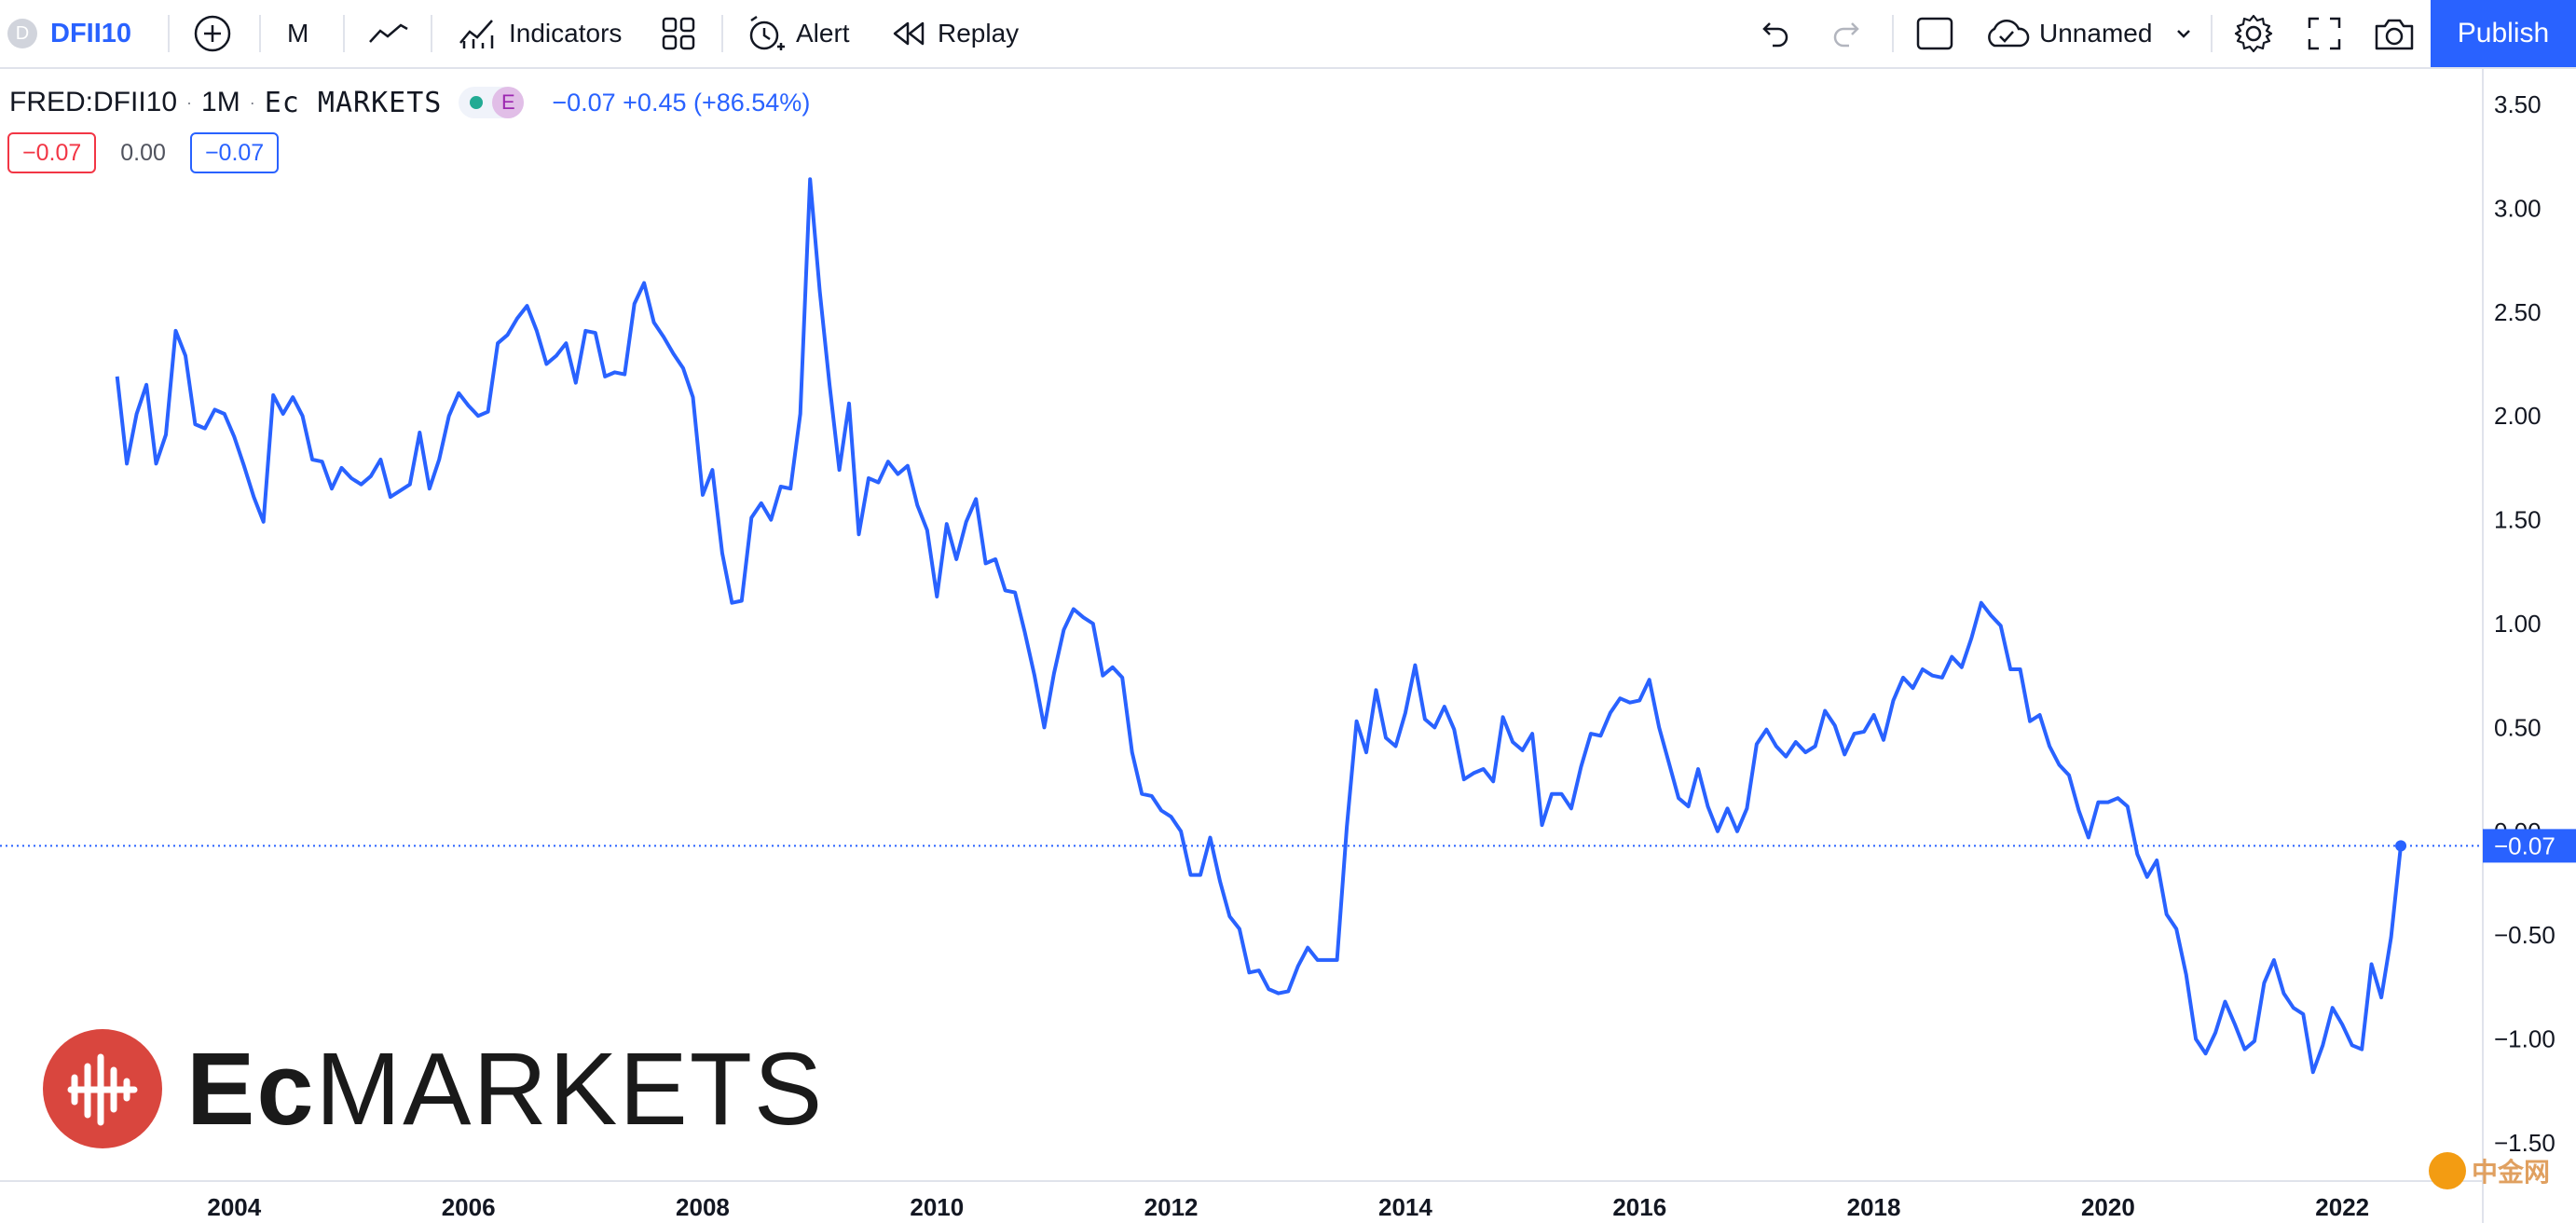 The image size is (2576, 1223). I want to click on chart-type-button, so click(388, 33).